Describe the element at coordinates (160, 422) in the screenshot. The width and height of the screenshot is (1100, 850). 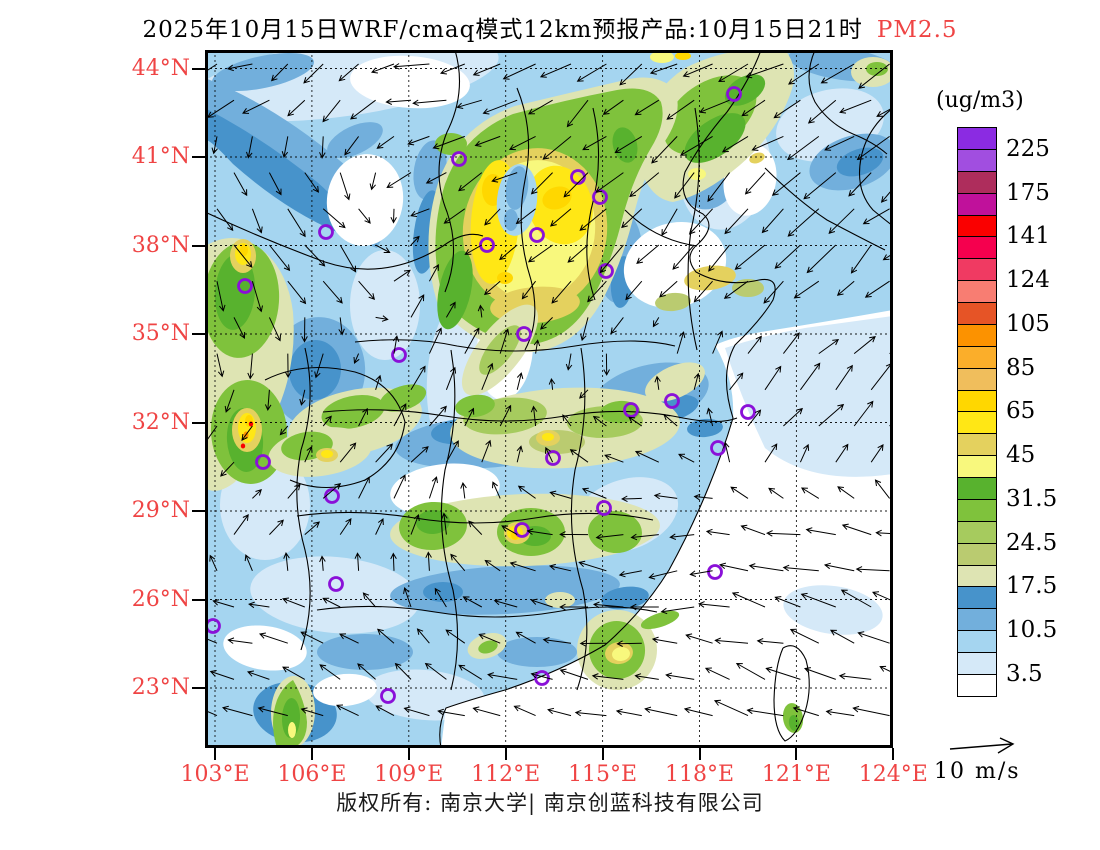
I see `lat-tick-label: 32°N` at that location.